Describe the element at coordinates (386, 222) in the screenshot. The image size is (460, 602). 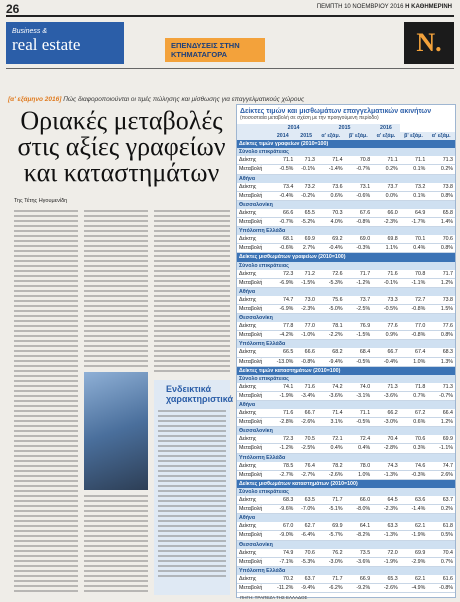
I see `cell: -2.3%` at that location.